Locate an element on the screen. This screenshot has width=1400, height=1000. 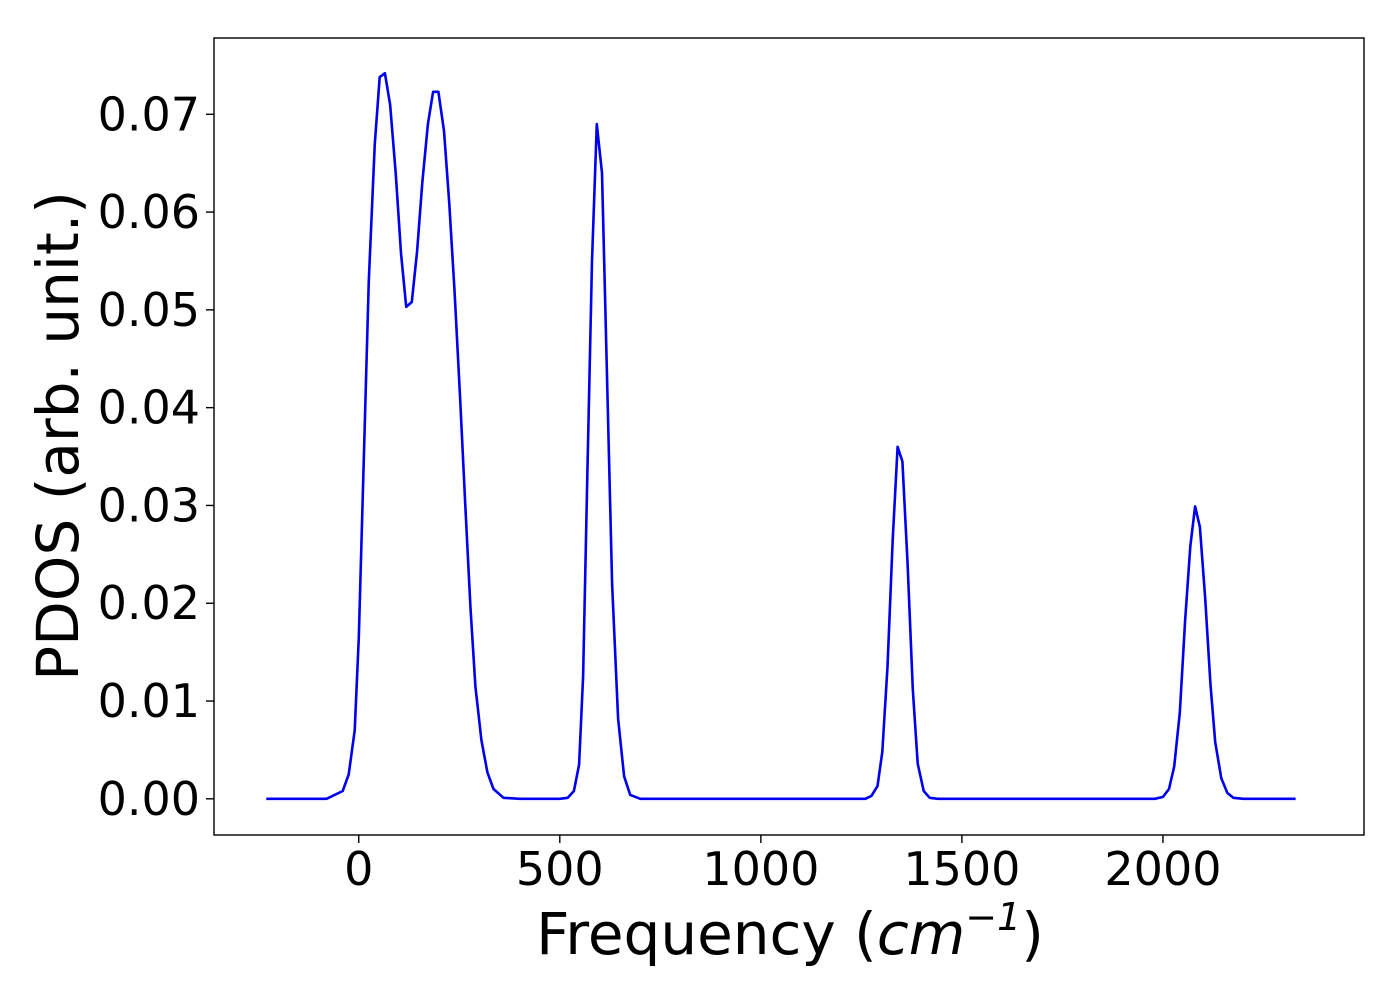
y-tick-label: 0.01 is located at coordinates (149, 701).